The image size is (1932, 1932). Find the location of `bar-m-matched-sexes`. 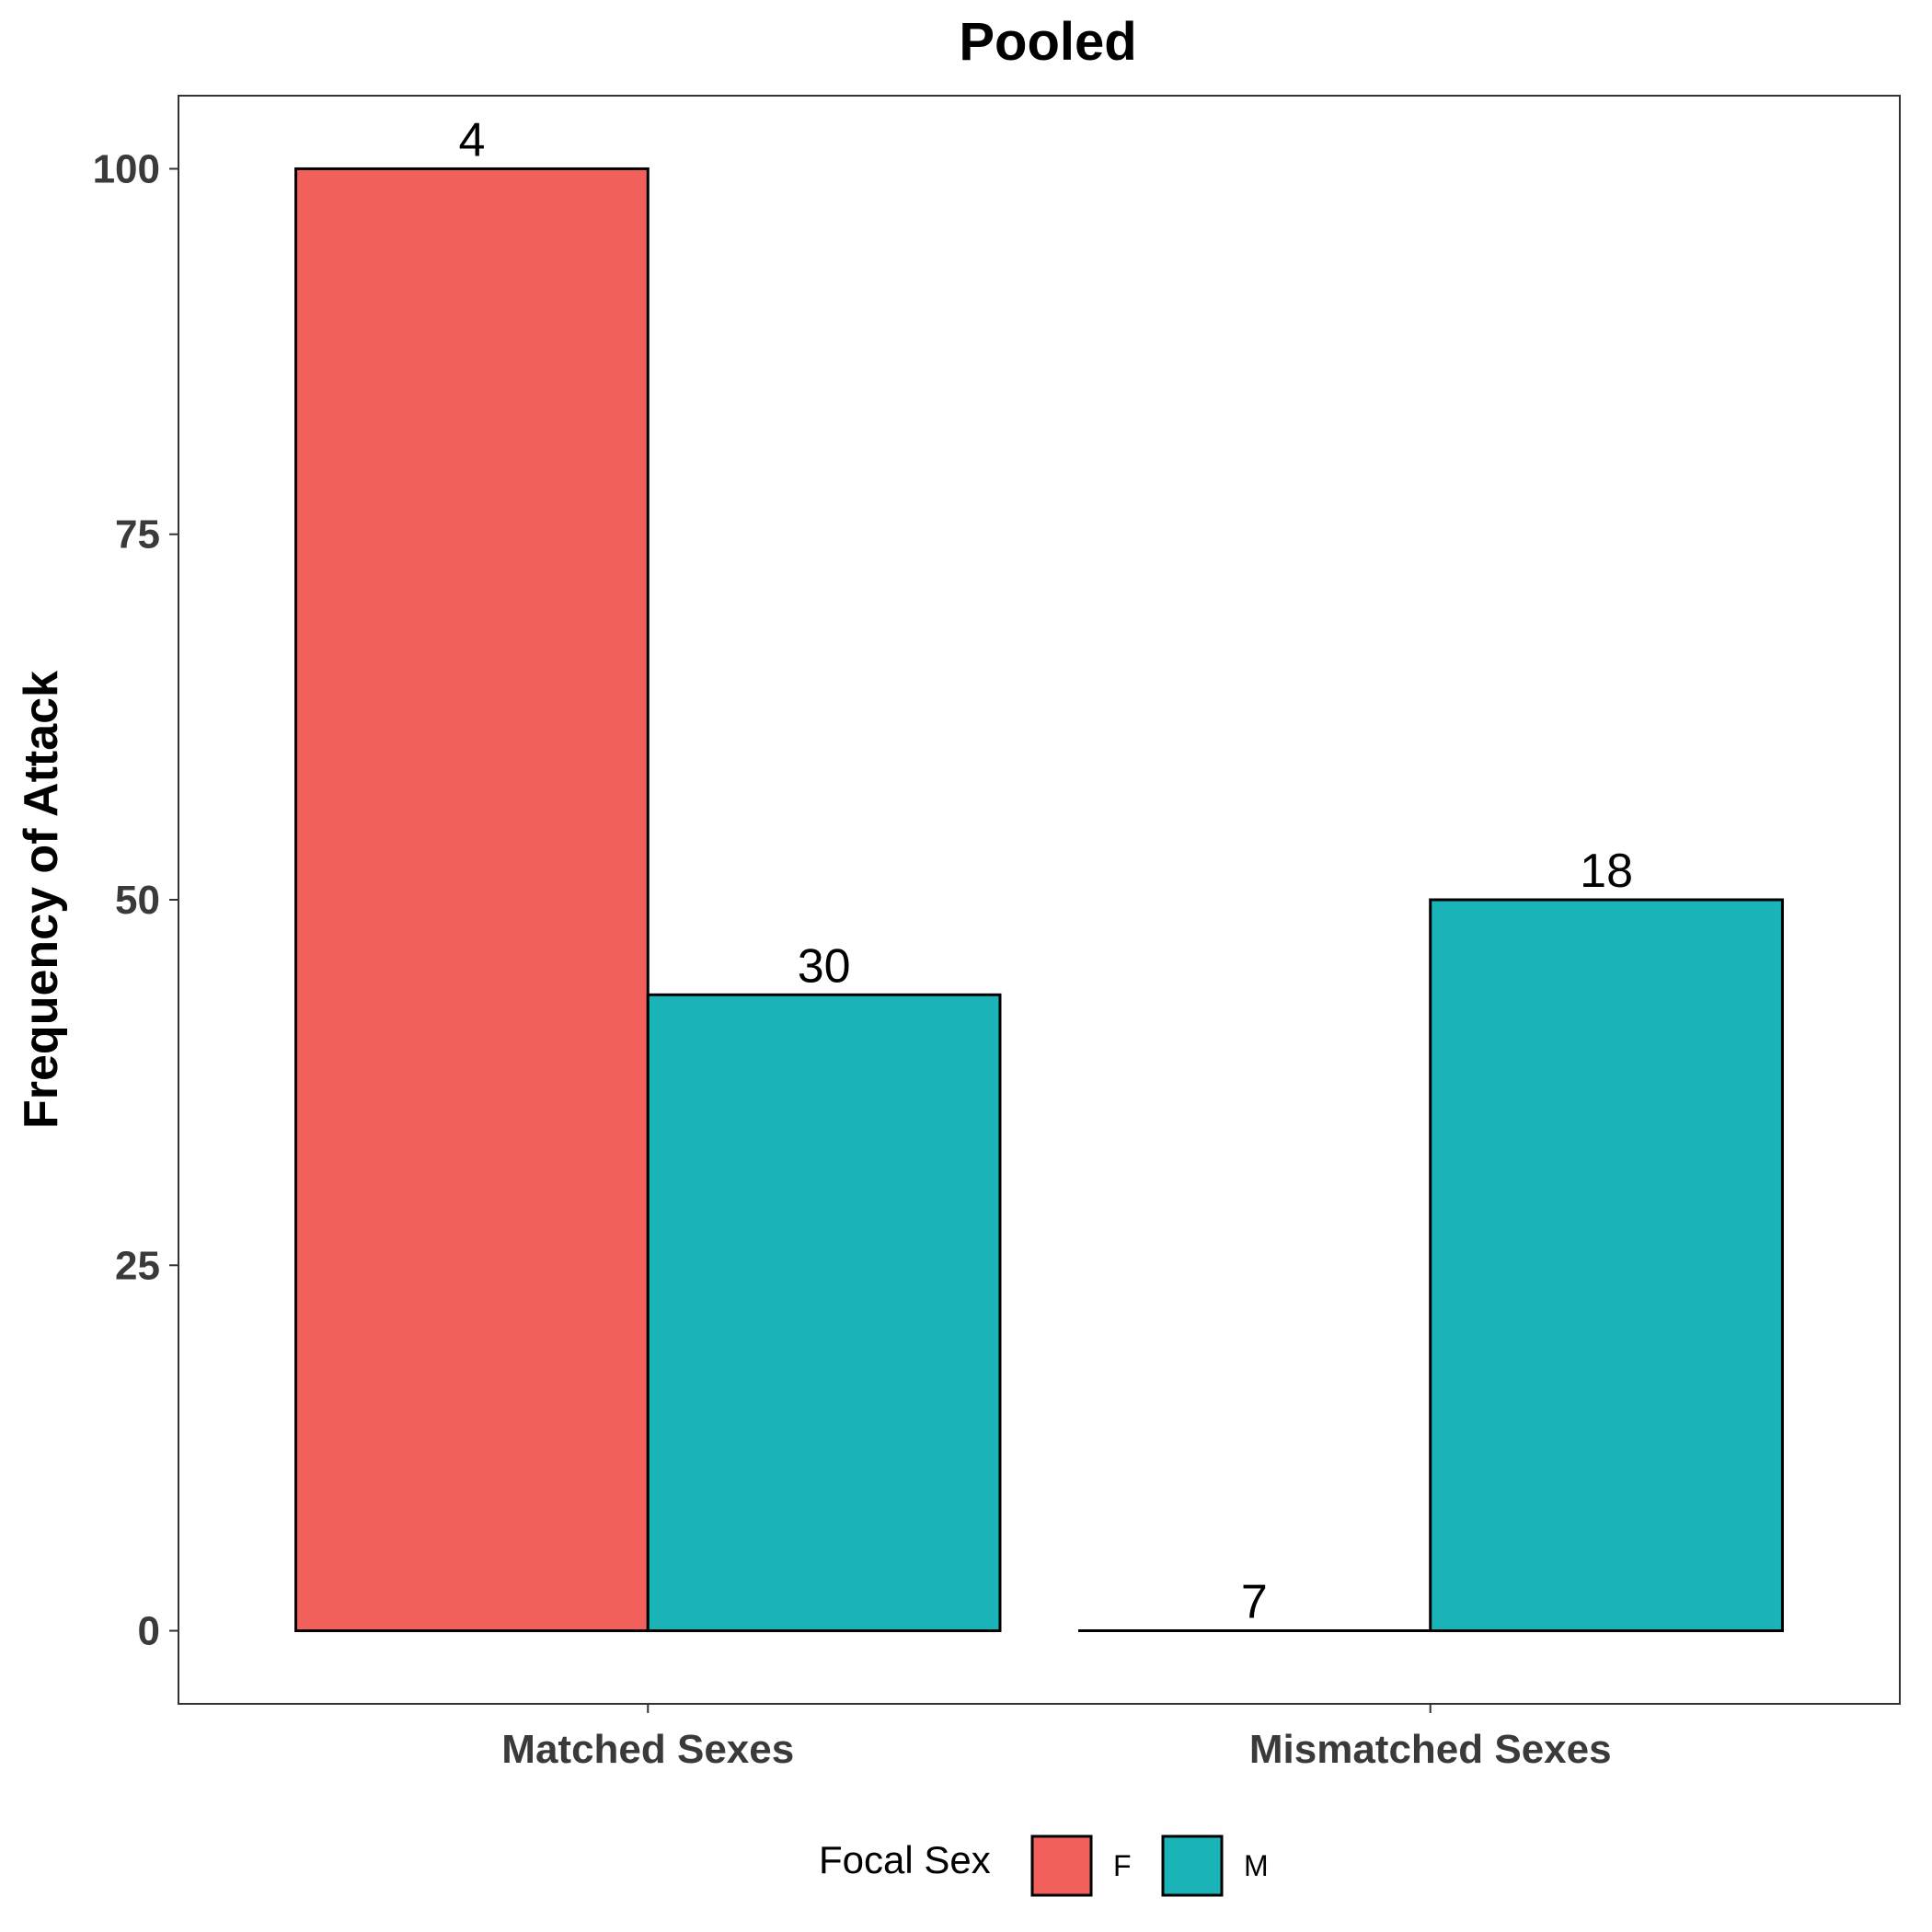

bar-m-matched-sexes is located at coordinates (824, 1313).